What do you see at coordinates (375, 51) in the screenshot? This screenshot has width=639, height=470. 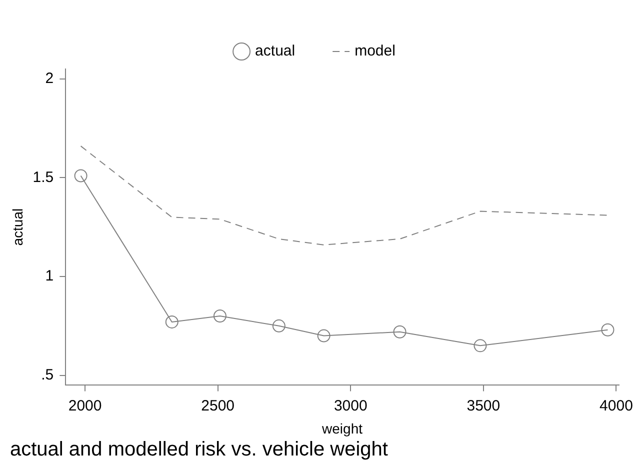 I see `legend-label: model` at bounding box center [375, 51].